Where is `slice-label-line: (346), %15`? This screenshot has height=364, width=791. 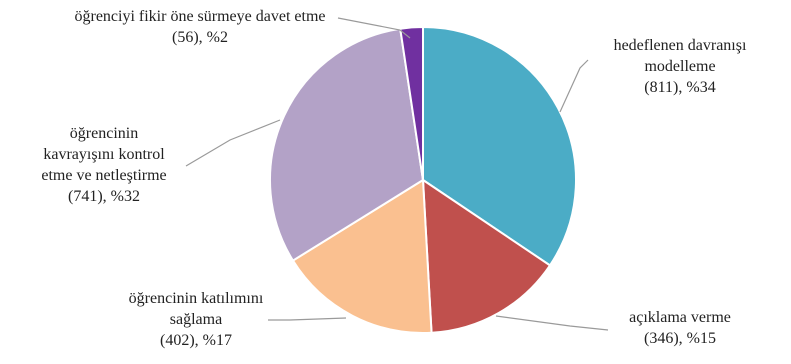 slice-label-line: (346), %15 is located at coordinates (680, 338).